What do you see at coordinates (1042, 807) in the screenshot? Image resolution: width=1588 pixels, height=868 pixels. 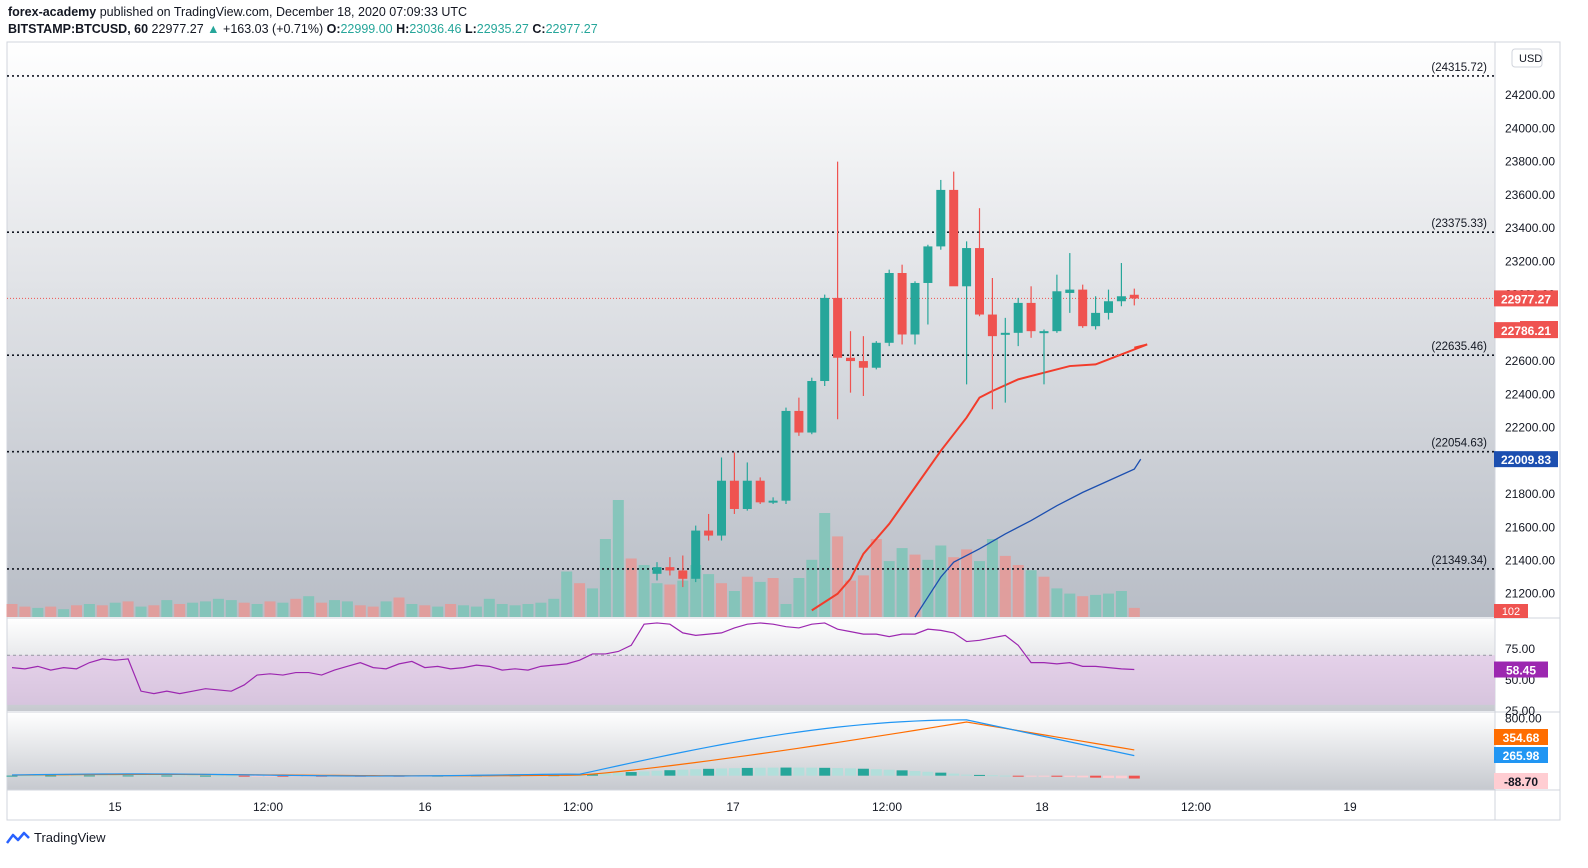 I see `time-tick-label: 18` at bounding box center [1042, 807].